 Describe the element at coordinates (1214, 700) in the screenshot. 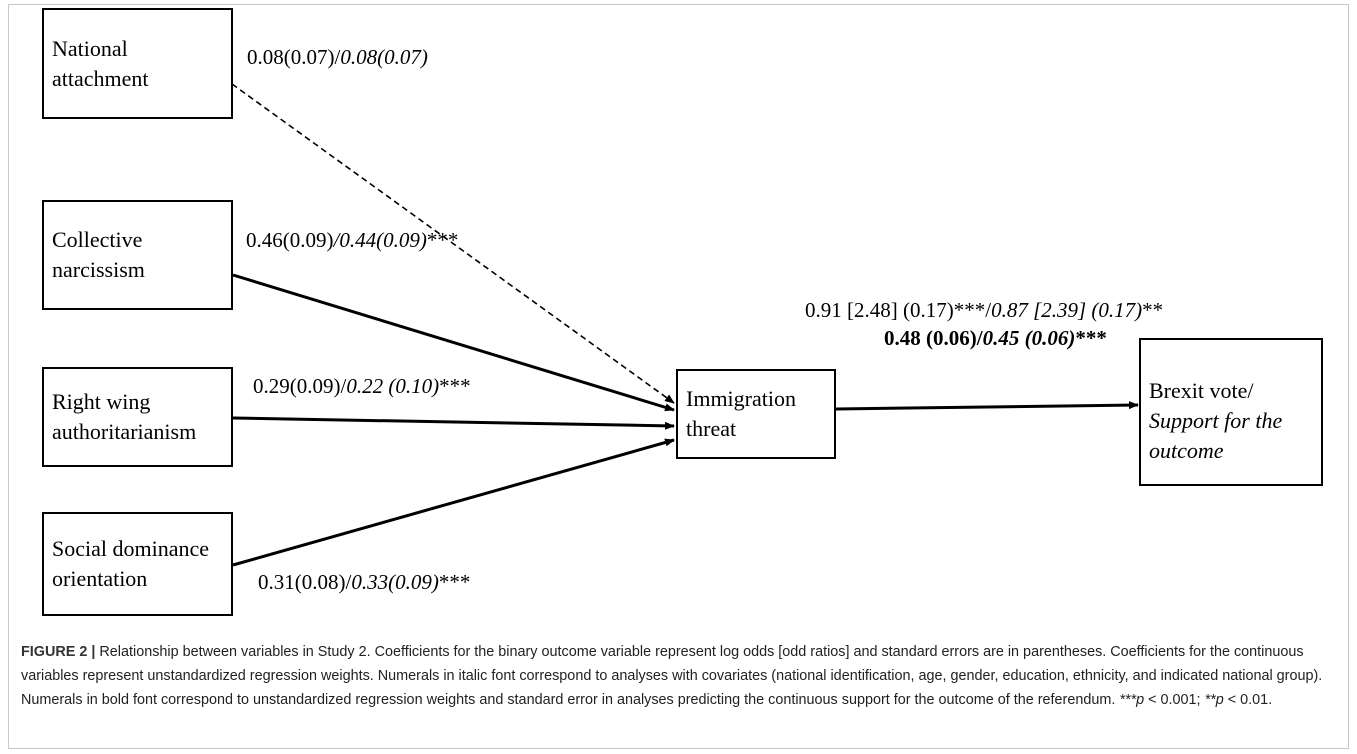

I see `caption-p2: **p` at that location.